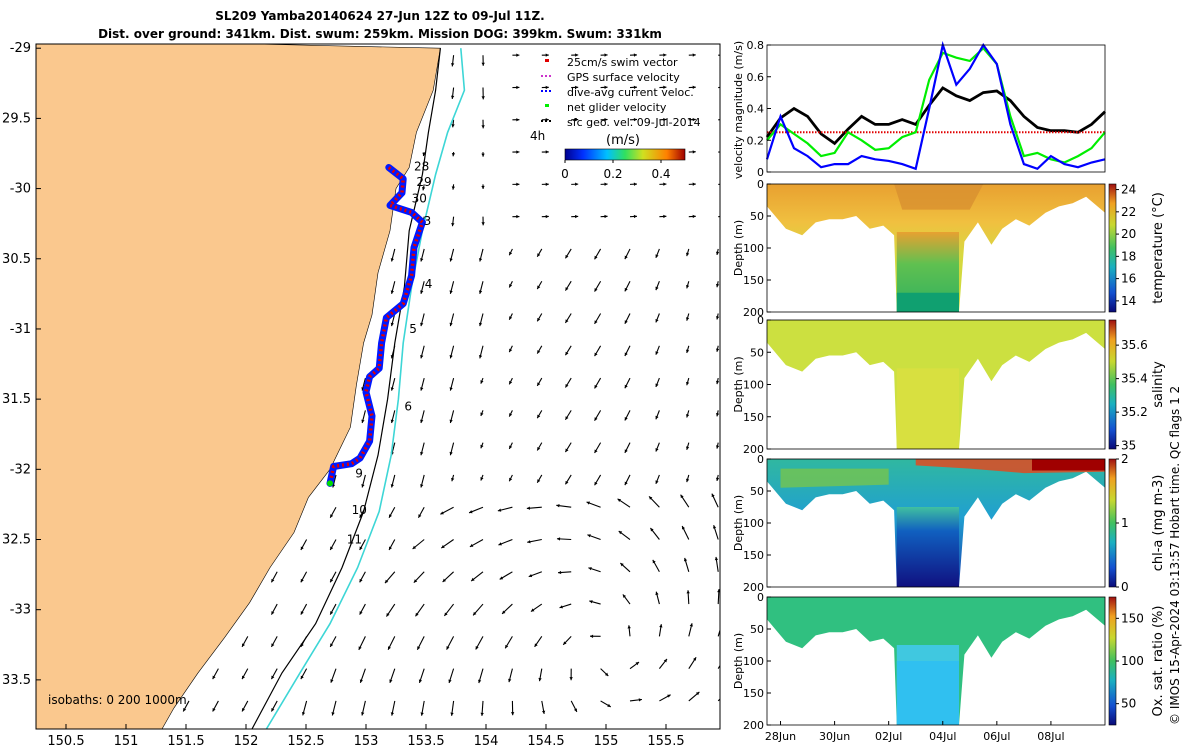 Image resolution: width=1200 pixels, height=750 pixels. I want to click on x-tick-label: 150.5, so click(65, 741).